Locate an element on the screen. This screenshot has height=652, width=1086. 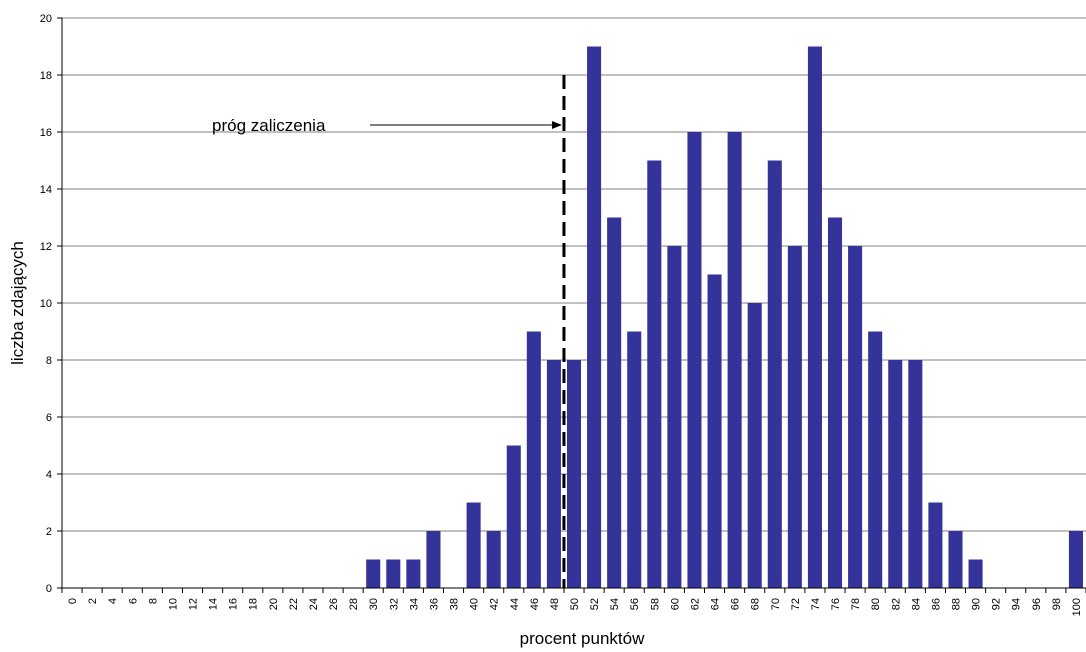
x-tick-label: 40 is located at coordinates (475, 604).